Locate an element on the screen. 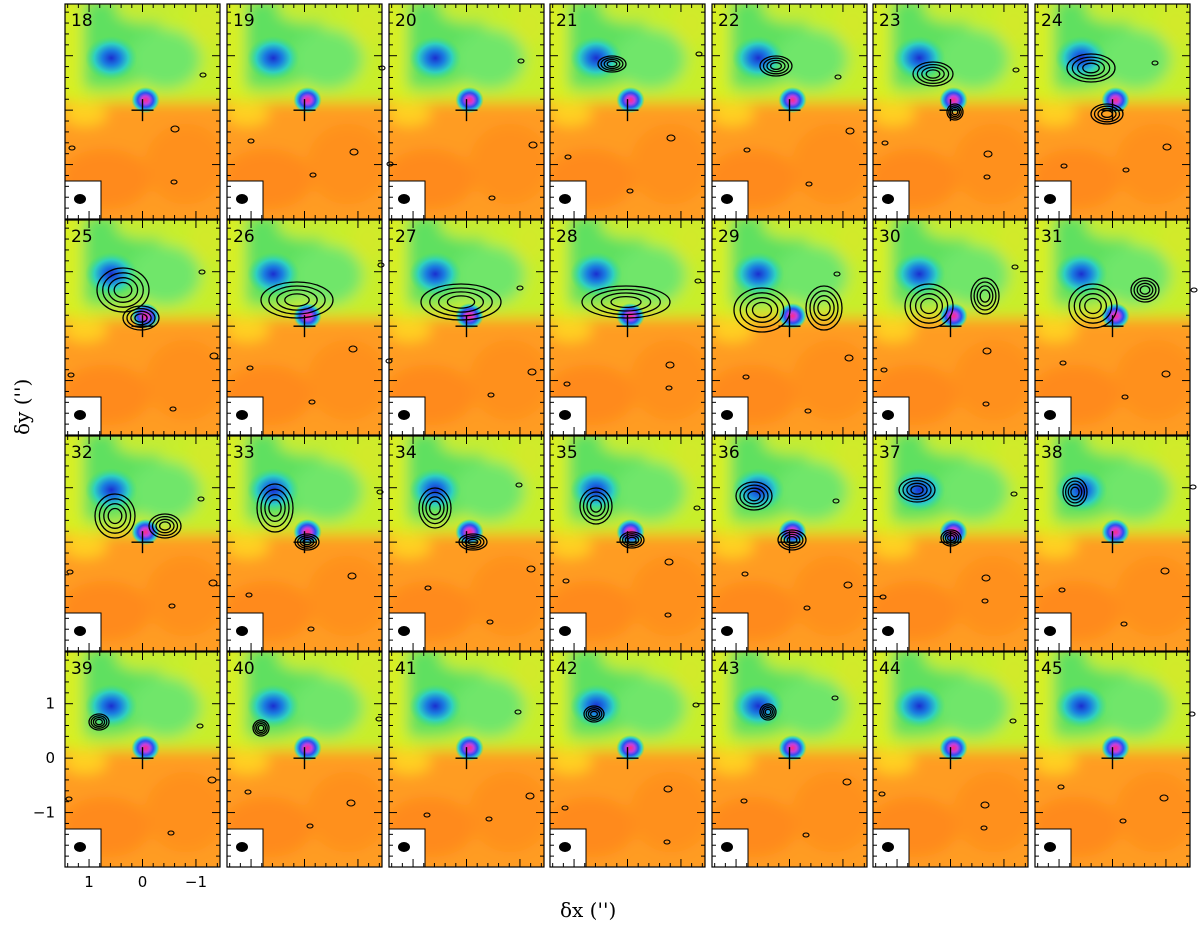 Image resolution: width=1200 pixels, height=932 pixels. channel-panel-29: 29 is located at coordinates (789, 327).